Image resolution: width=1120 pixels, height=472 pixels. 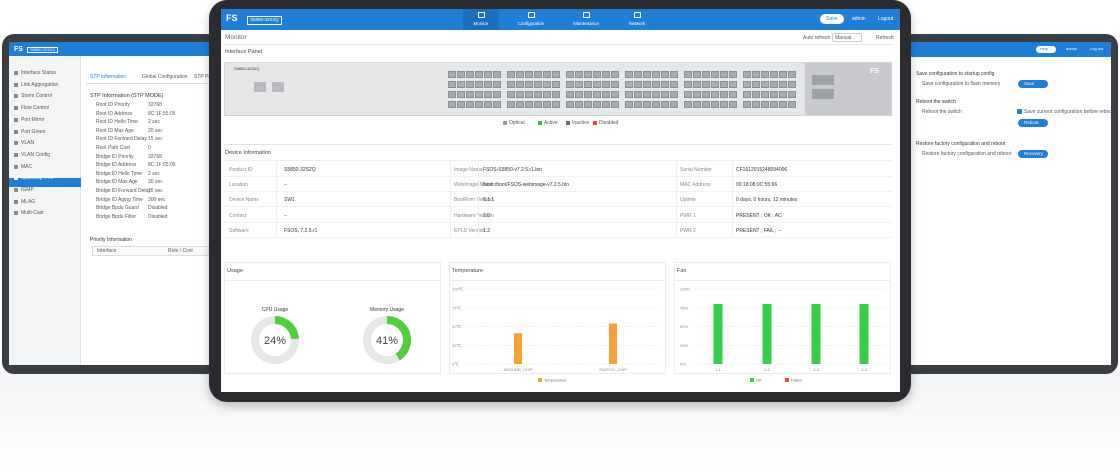 I want to click on legend-label: Inactive, so click(x=581, y=123).